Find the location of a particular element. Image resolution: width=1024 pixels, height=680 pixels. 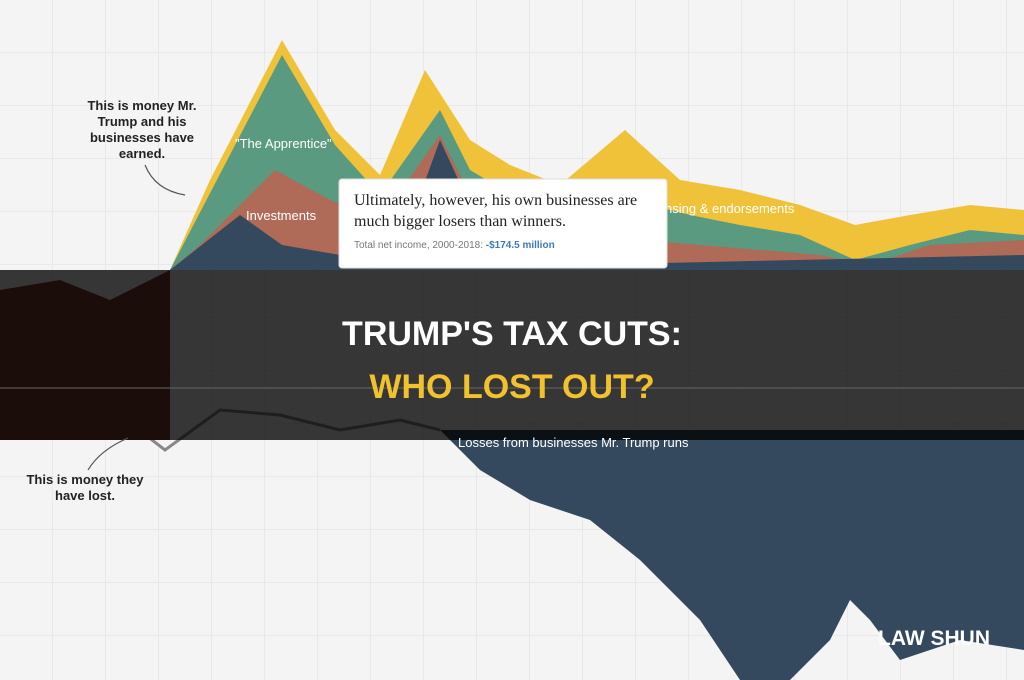

label-licensing: nsing & endorsements is located at coordinates (730, 208).